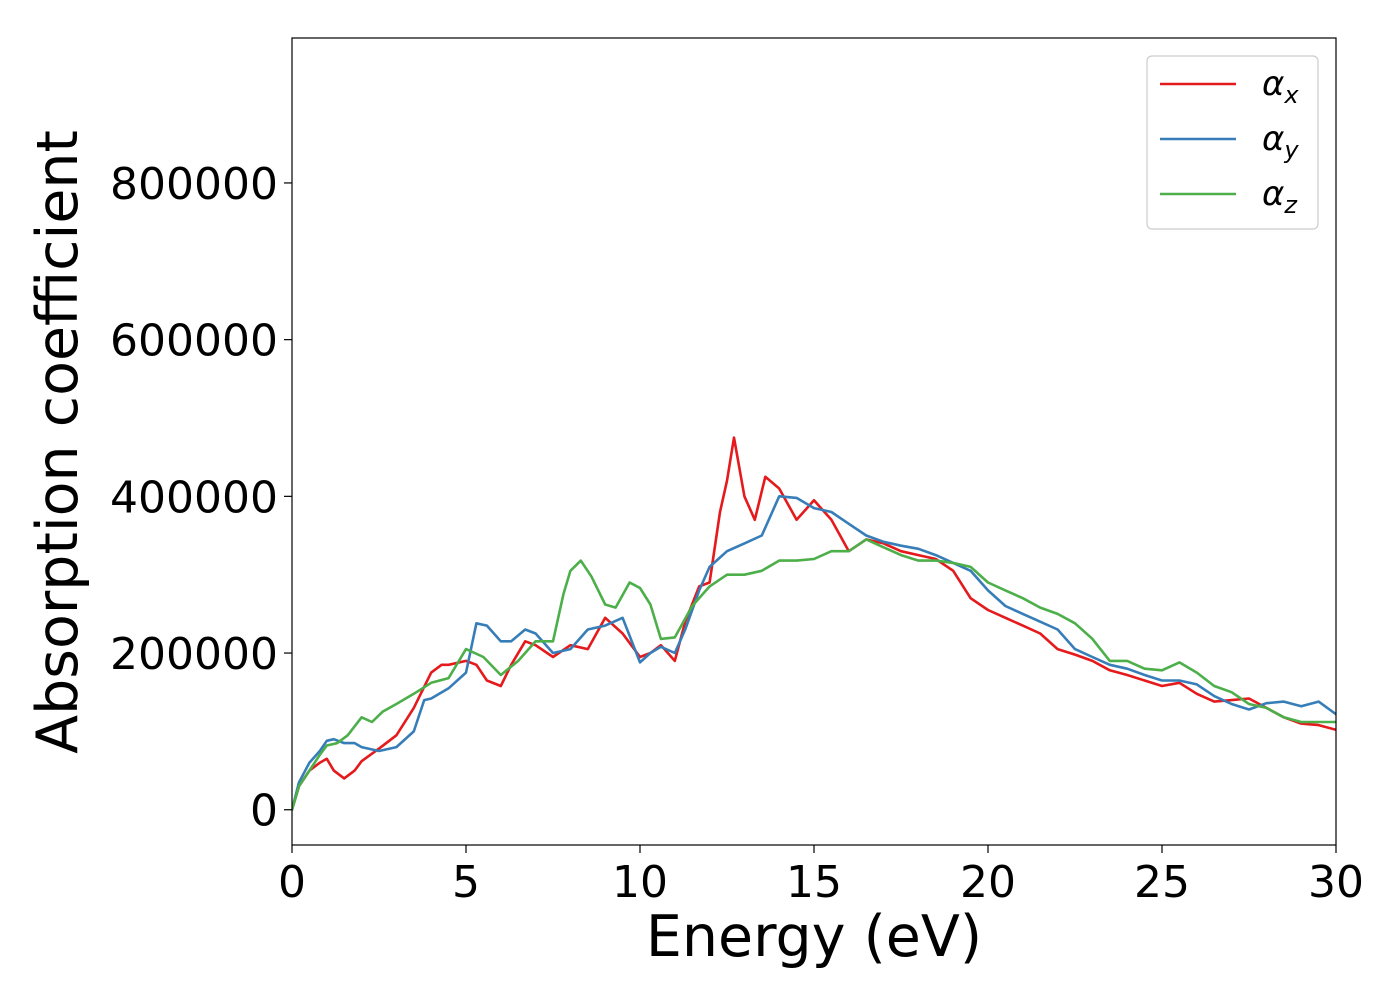  Describe the element at coordinates (194, 497) in the screenshot. I see `y-tick-label: 400000` at that location.